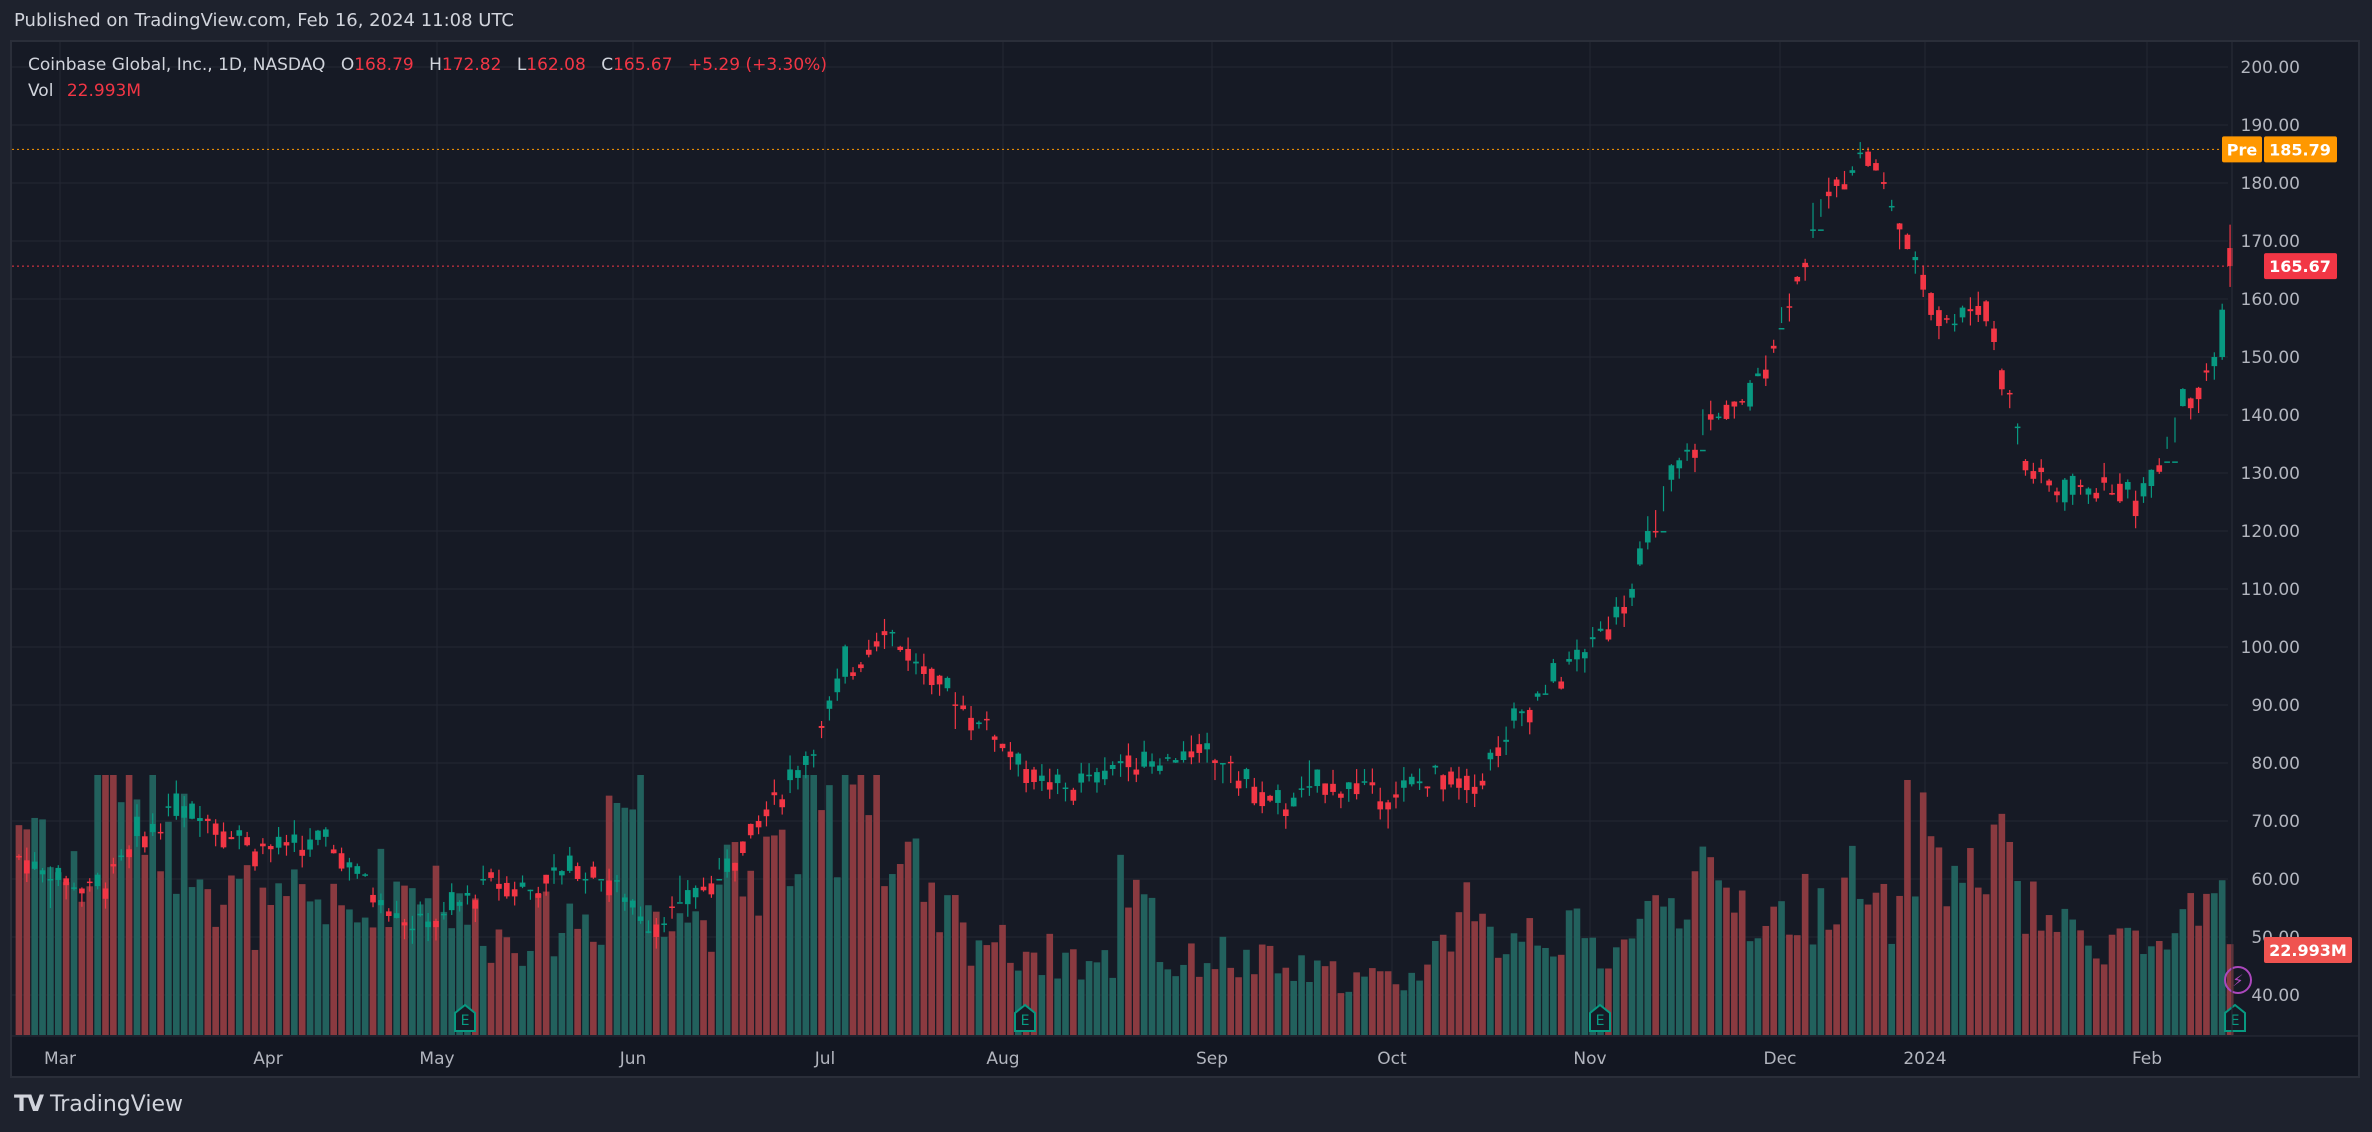 This screenshot has width=2372, height=1132. I want to click on price-tick-label: 180.00, so click(2270, 184).